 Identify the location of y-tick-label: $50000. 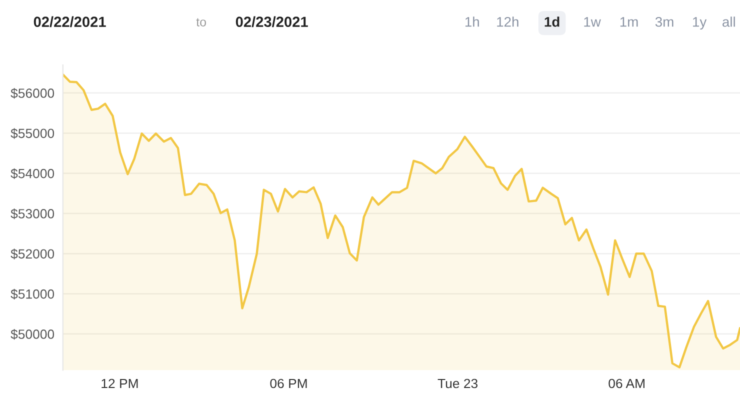
(32, 334).